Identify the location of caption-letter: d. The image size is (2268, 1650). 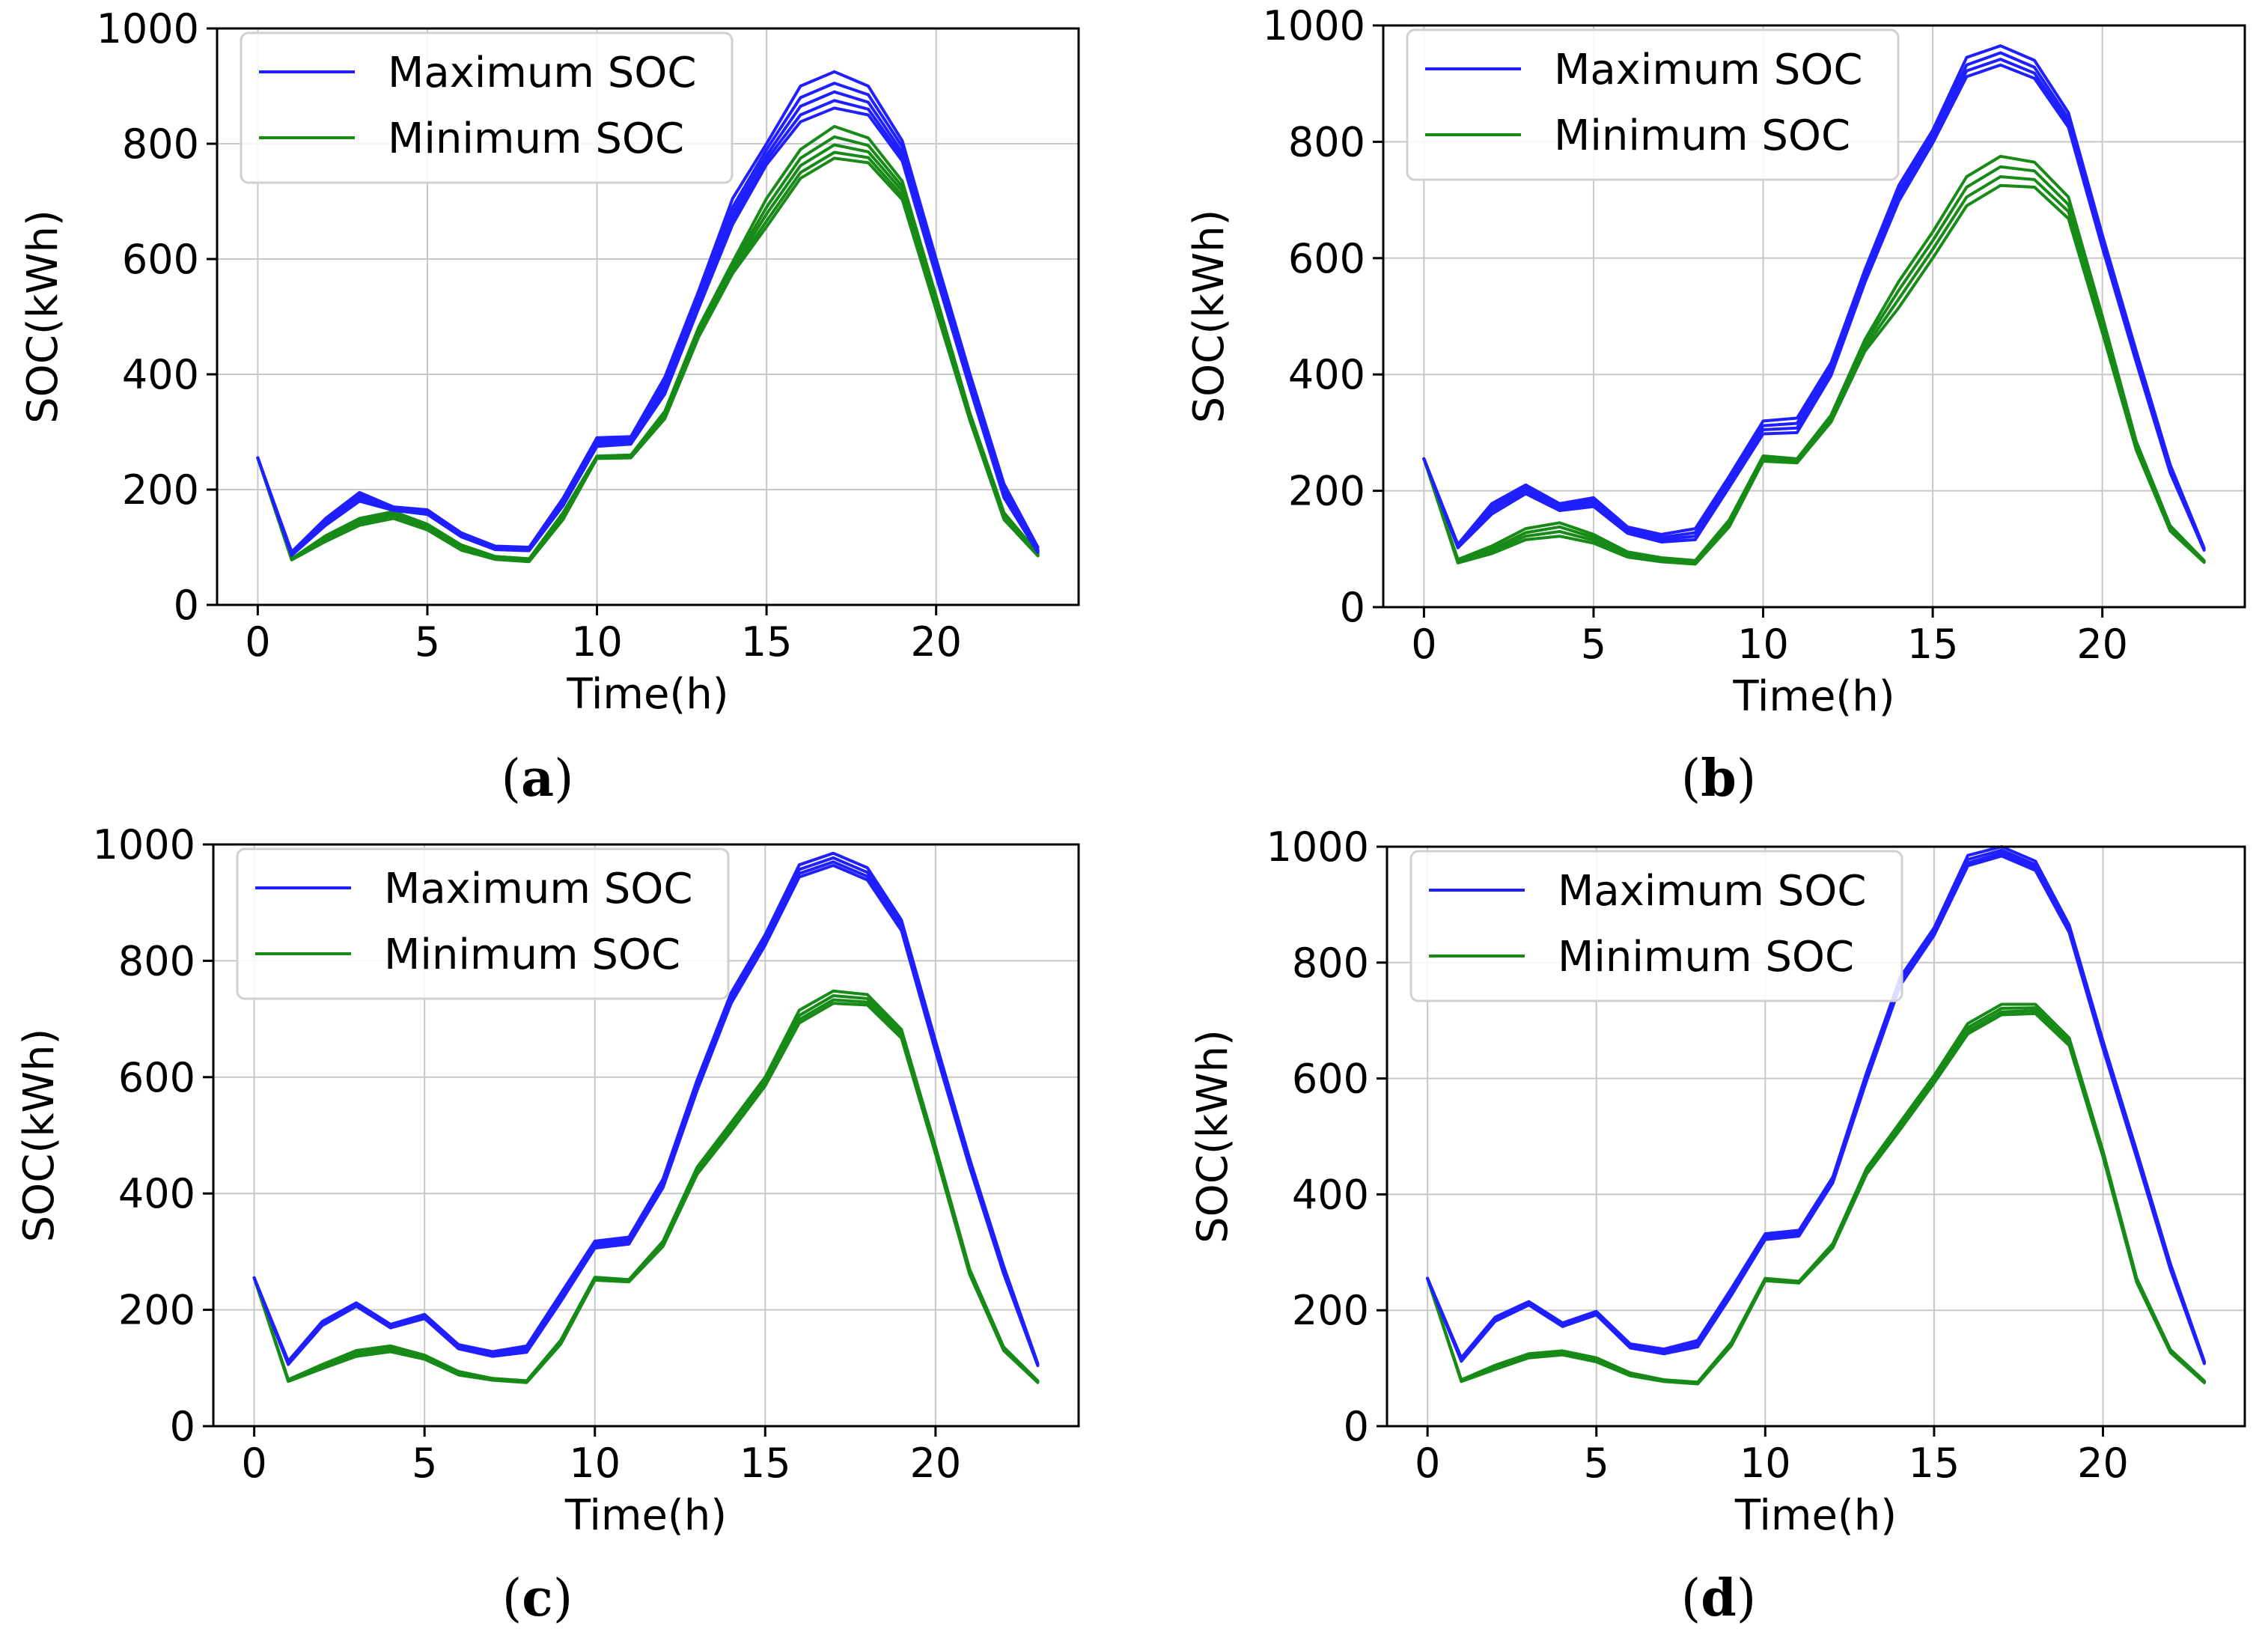
(1719, 1598).